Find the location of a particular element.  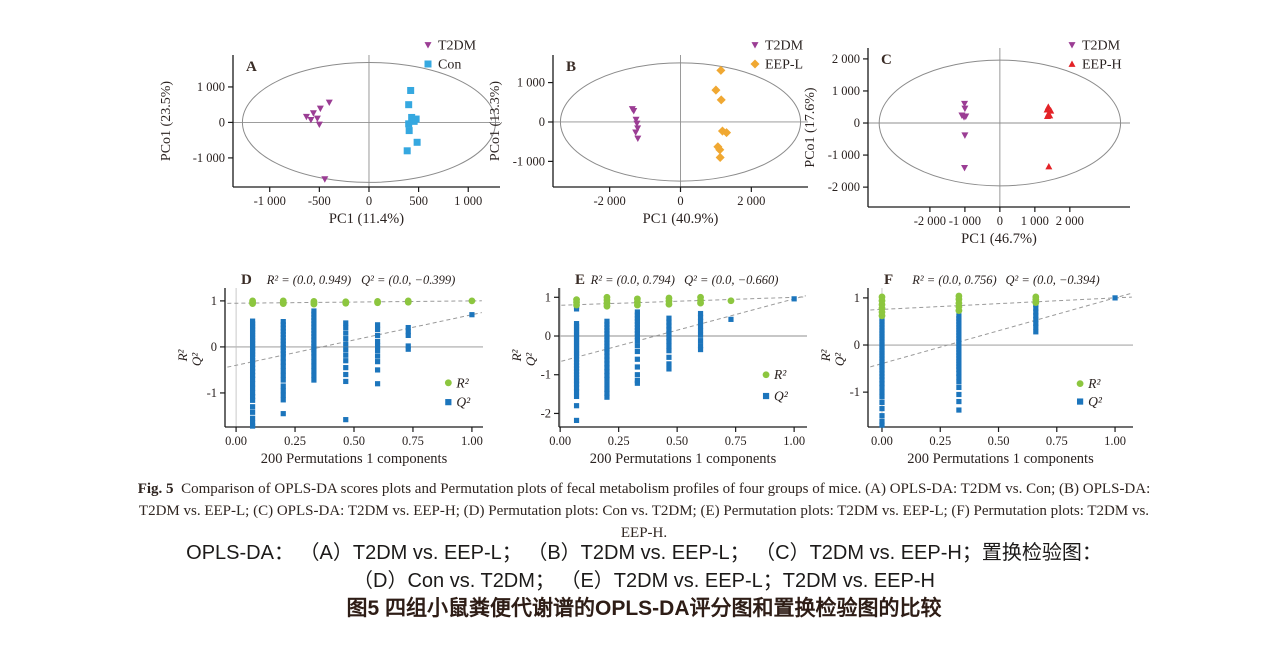

svg-text: E is located at coordinates (580, 280).